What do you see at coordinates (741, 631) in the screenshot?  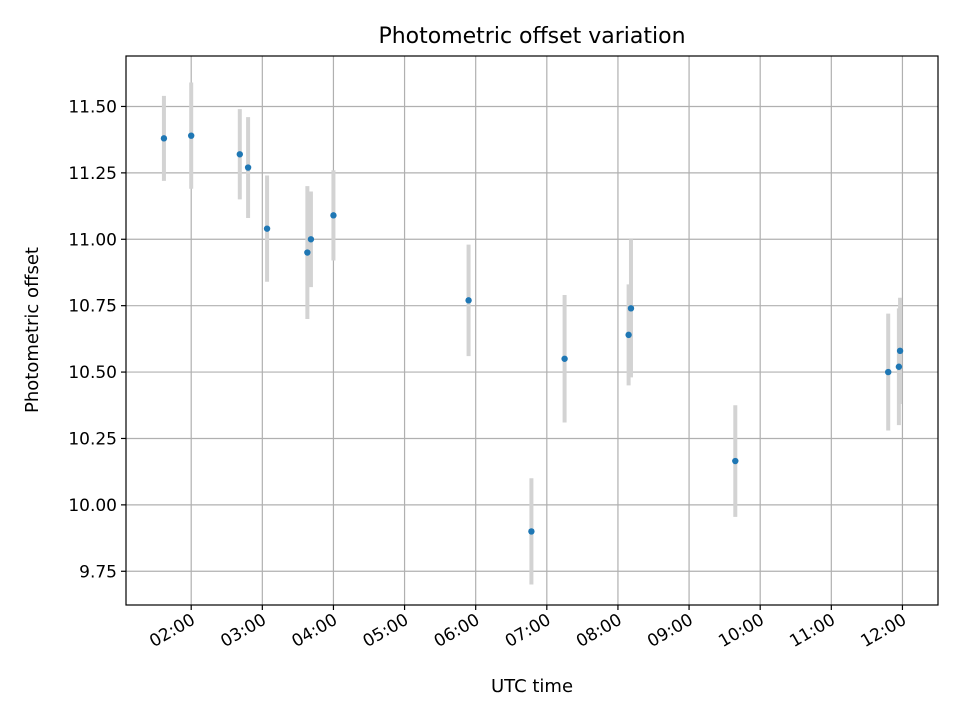 I see `x-tick-label: 10:00` at bounding box center [741, 631].